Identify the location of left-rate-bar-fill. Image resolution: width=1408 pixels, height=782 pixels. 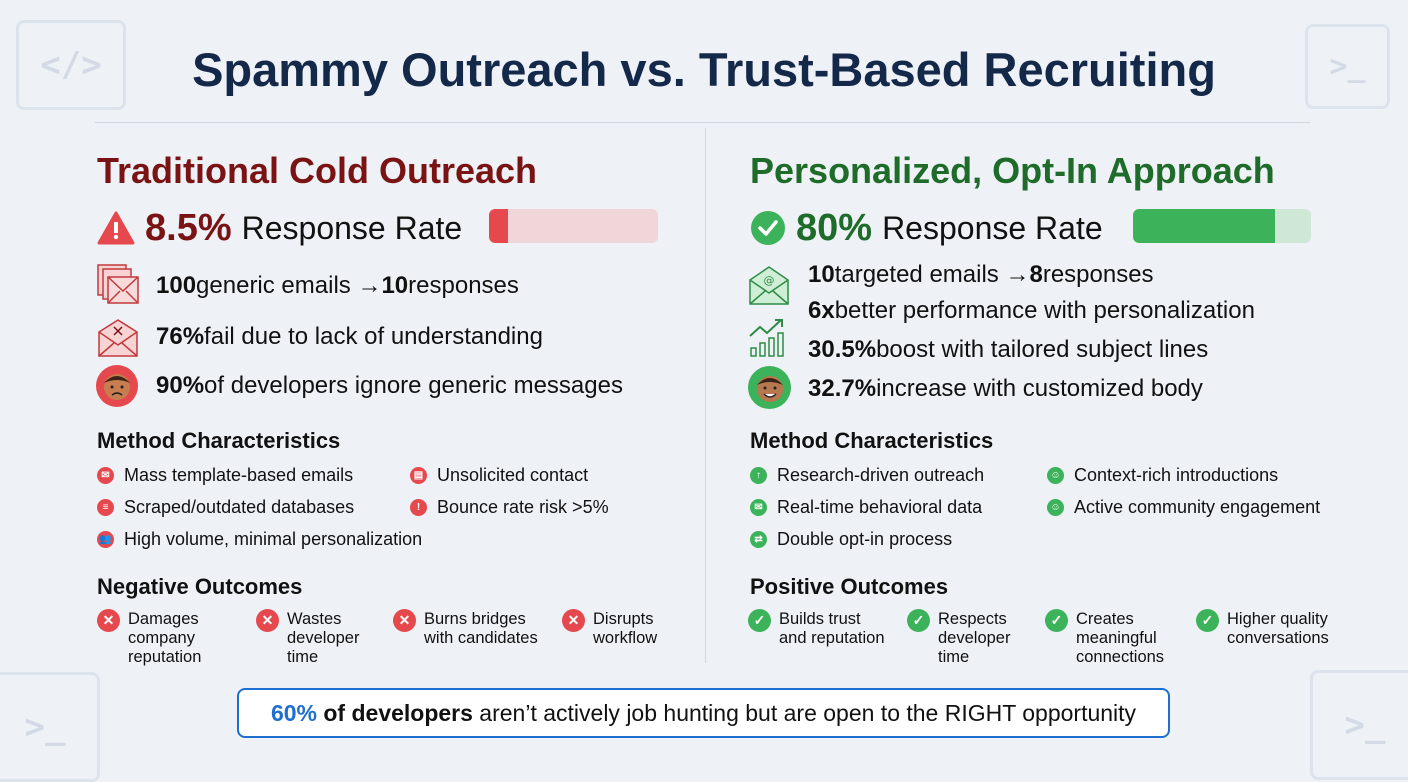
(498, 226).